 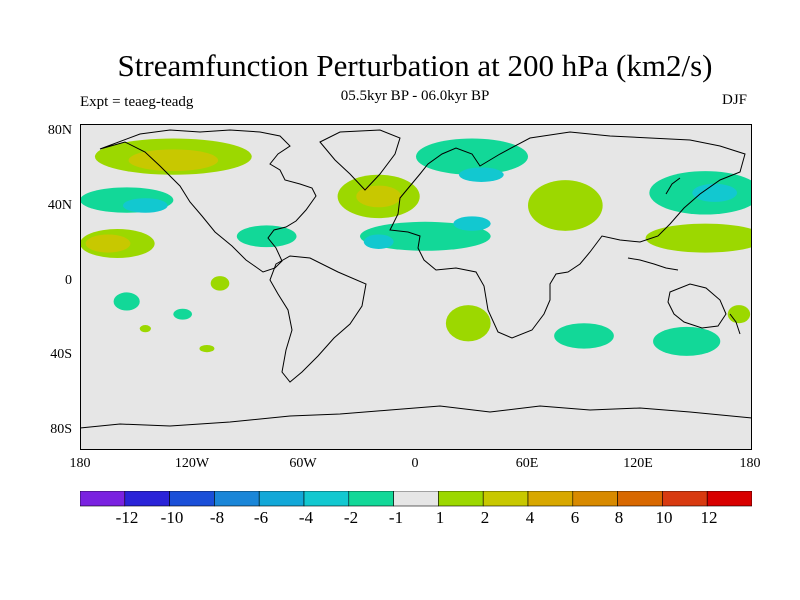 What do you see at coordinates (59, 205) in the screenshot?
I see `y-tick-label: 40N` at bounding box center [59, 205].